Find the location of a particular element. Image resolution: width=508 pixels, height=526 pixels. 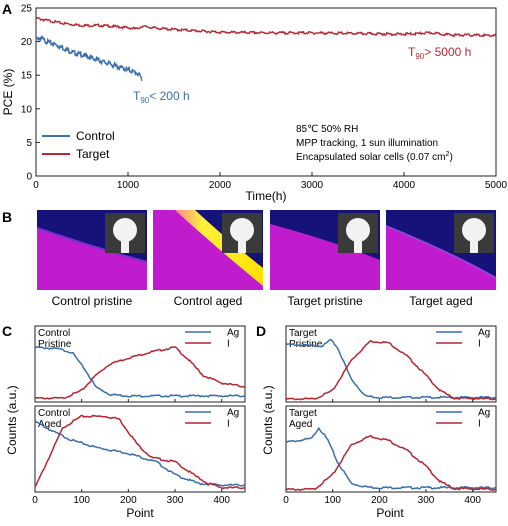

panel-a-ytick-label: 15 is located at coordinates (27, 76).